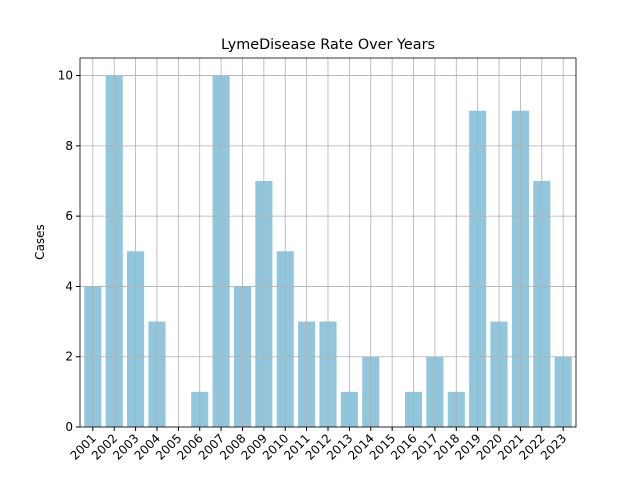 The image size is (640, 480). What do you see at coordinates (69, 427) in the screenshot?
I see `y-tick-label: 0` at bounding box center [69, 427].